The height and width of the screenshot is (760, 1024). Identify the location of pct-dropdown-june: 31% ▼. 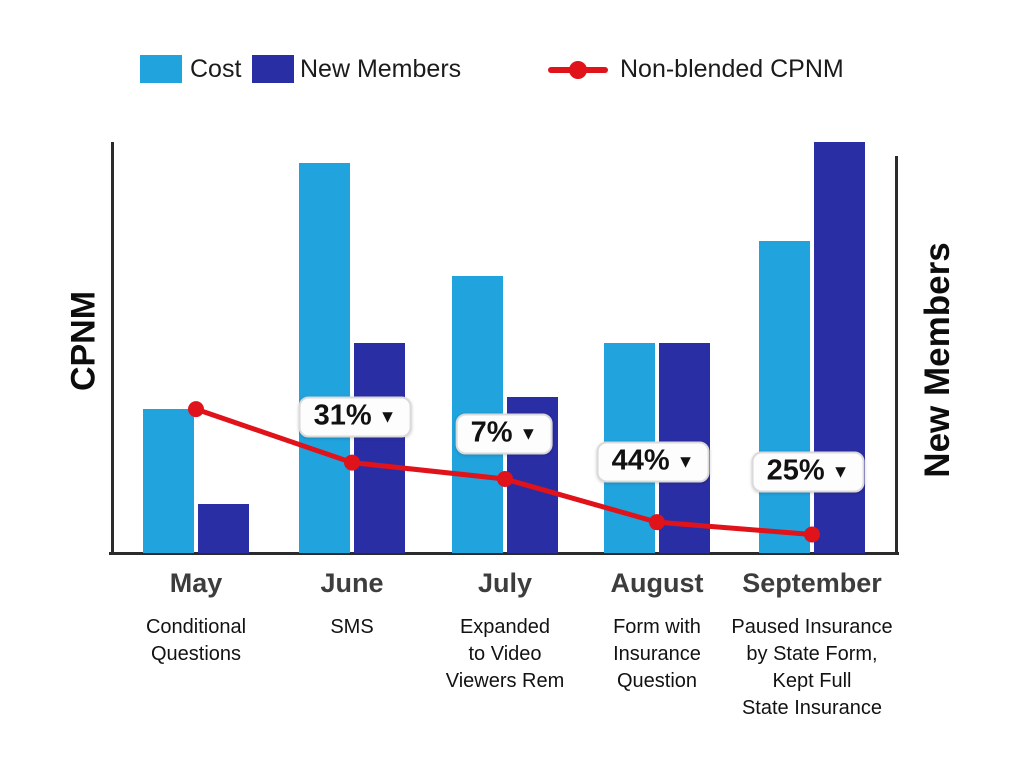
(355, 417).